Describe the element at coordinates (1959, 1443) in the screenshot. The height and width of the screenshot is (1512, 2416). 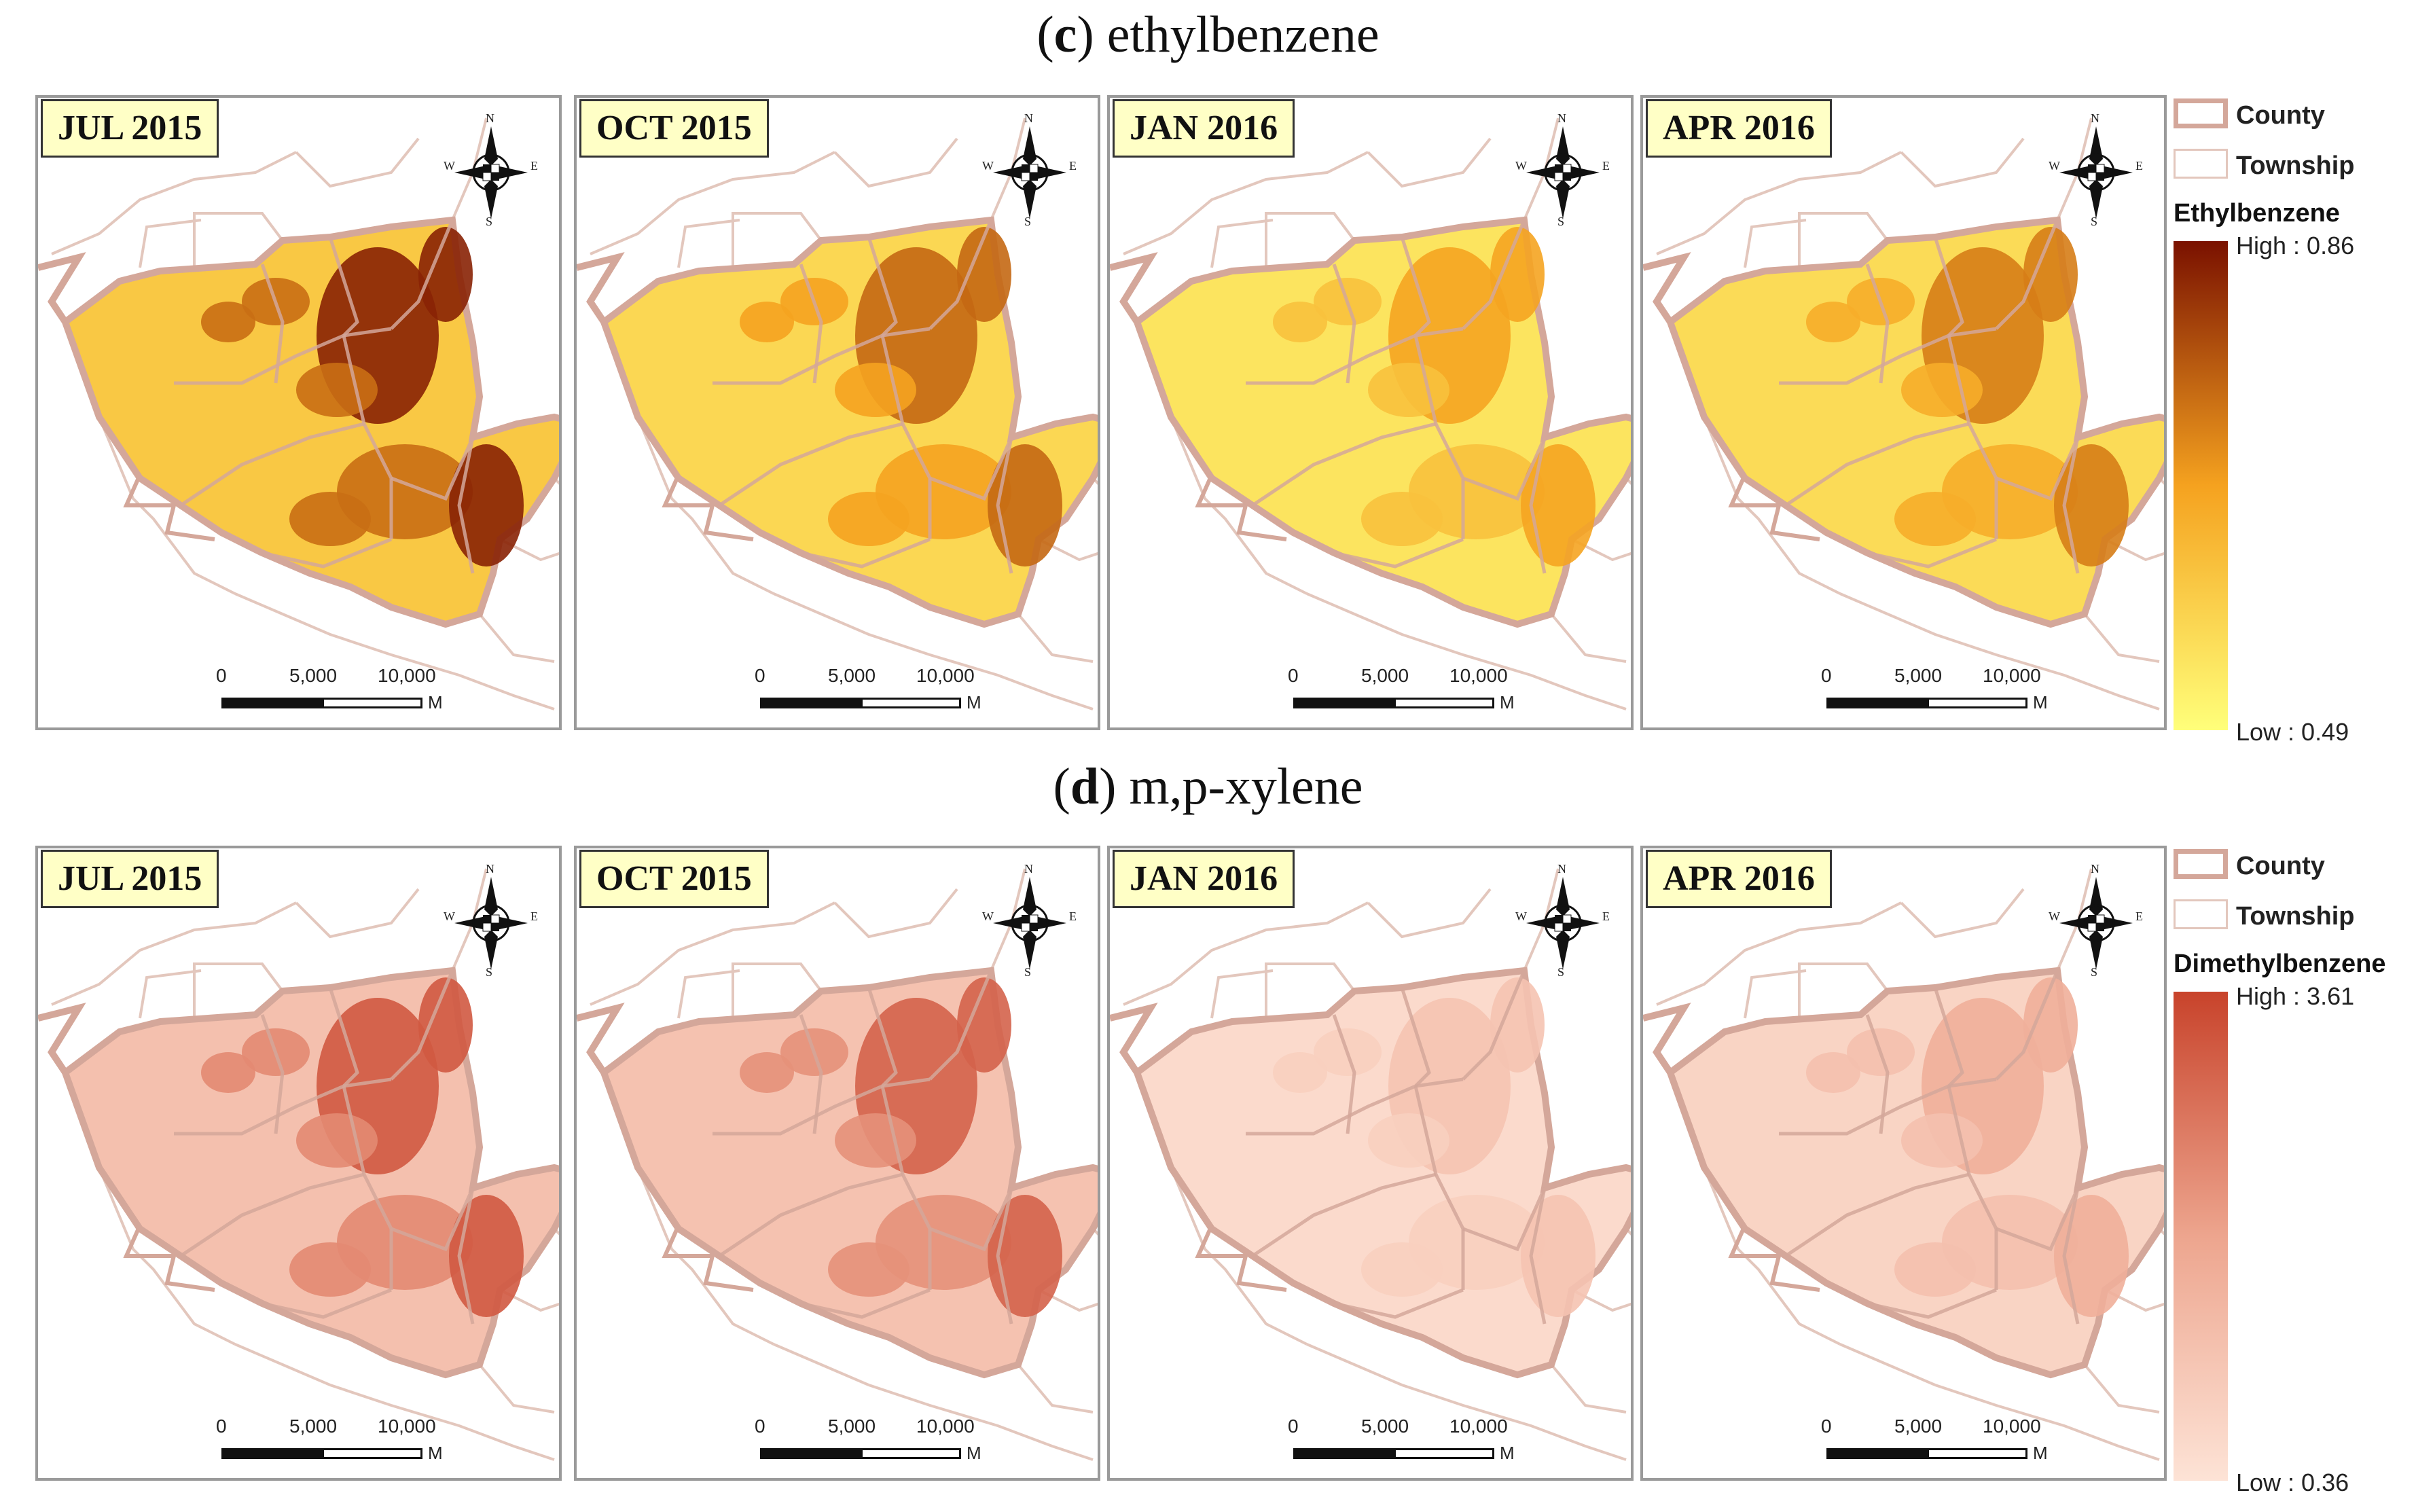
I see `scale-bar: 0 5,000 10,000 M` at that location.